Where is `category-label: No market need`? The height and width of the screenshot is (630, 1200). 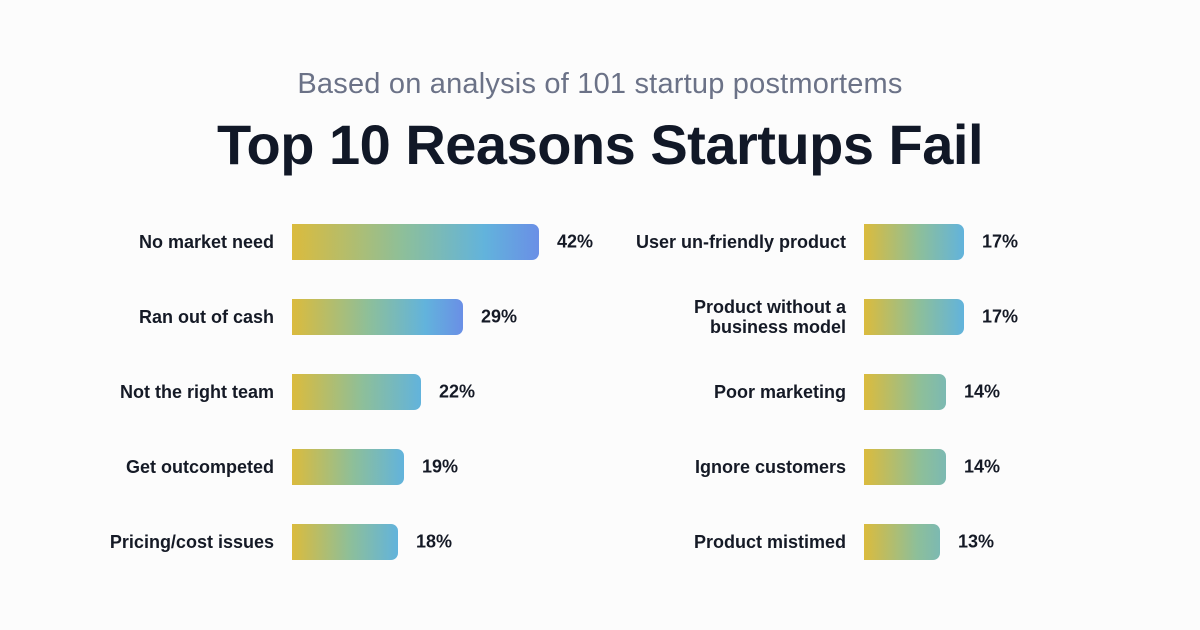
category-label: No market need is located at coordinates (206, 242).